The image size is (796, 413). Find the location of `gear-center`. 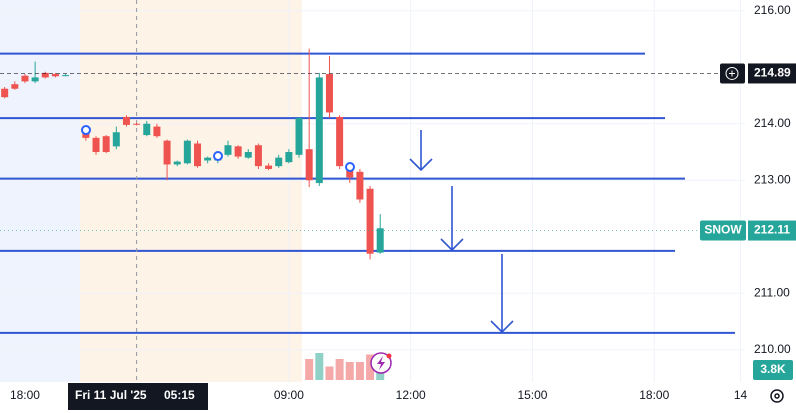

gear-center is located at coordinates (777, 396).